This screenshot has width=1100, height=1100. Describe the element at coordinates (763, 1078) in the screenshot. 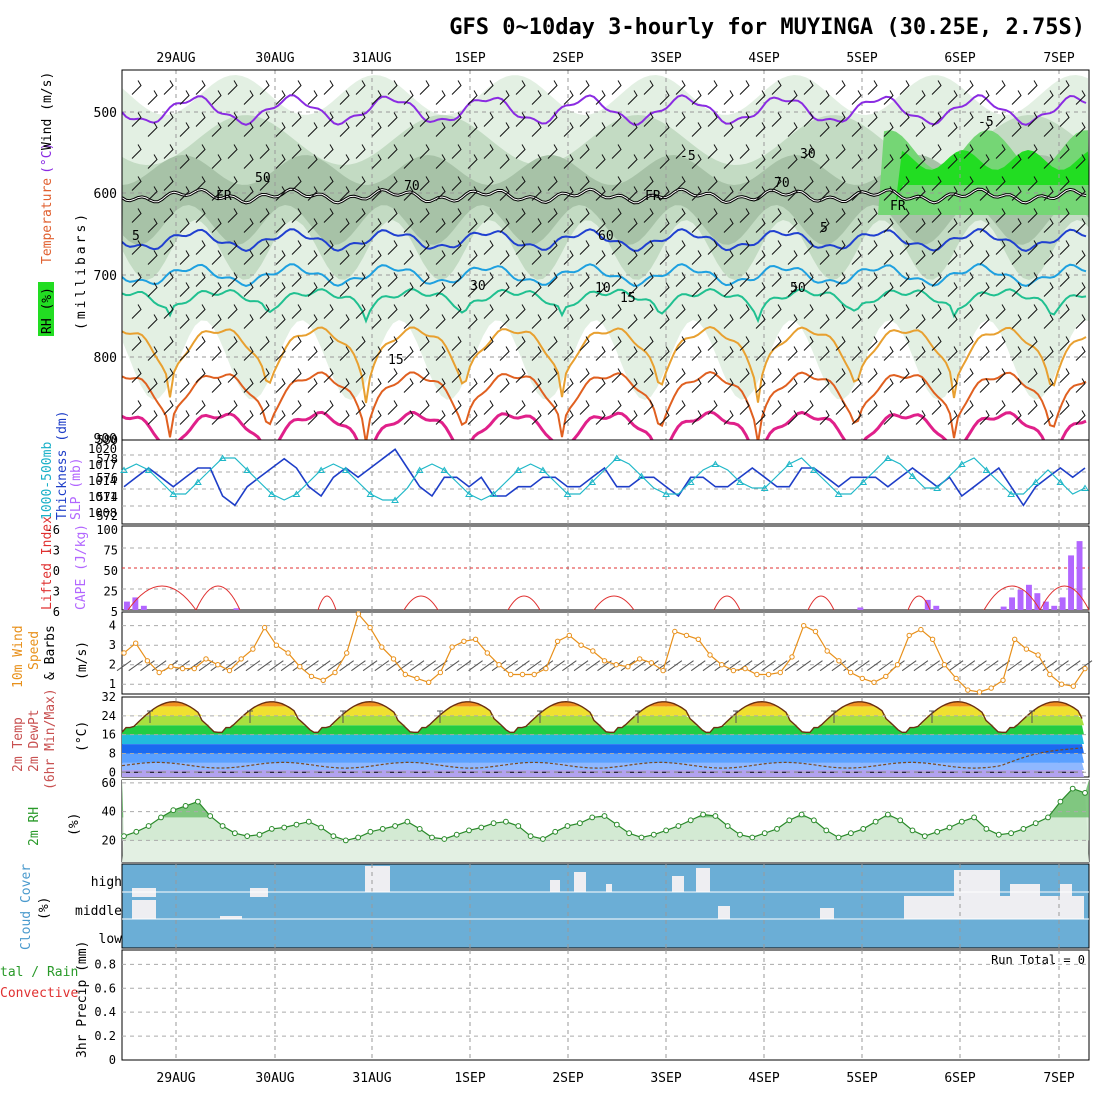

I see `date-label-bottom: 4SEP` at that location.